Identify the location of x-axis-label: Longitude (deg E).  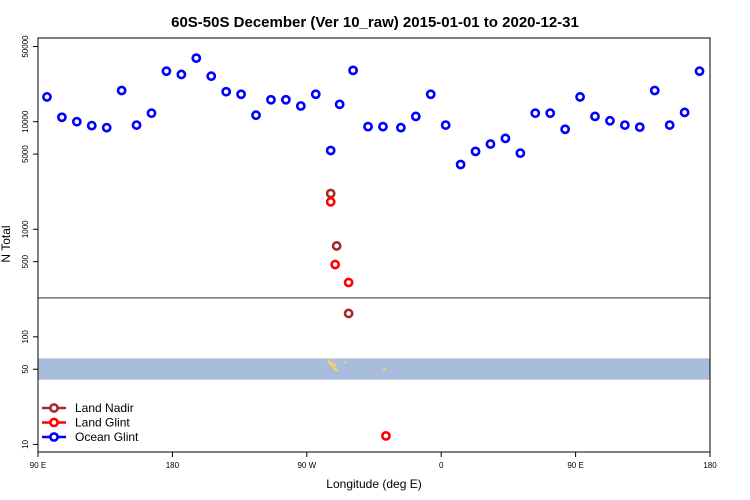
(373, 484).